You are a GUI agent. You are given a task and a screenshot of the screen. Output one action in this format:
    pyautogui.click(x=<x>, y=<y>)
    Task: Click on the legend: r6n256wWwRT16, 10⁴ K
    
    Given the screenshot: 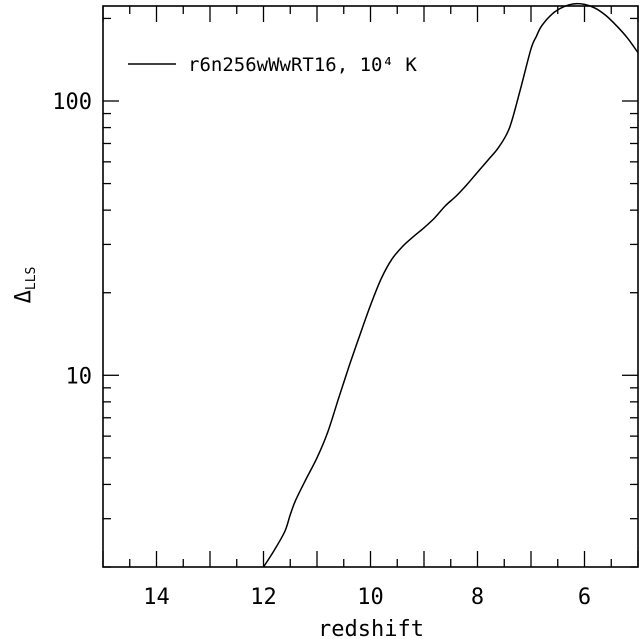 What is the action you would take?
    pyautogui.click(x=272, y=65)
    